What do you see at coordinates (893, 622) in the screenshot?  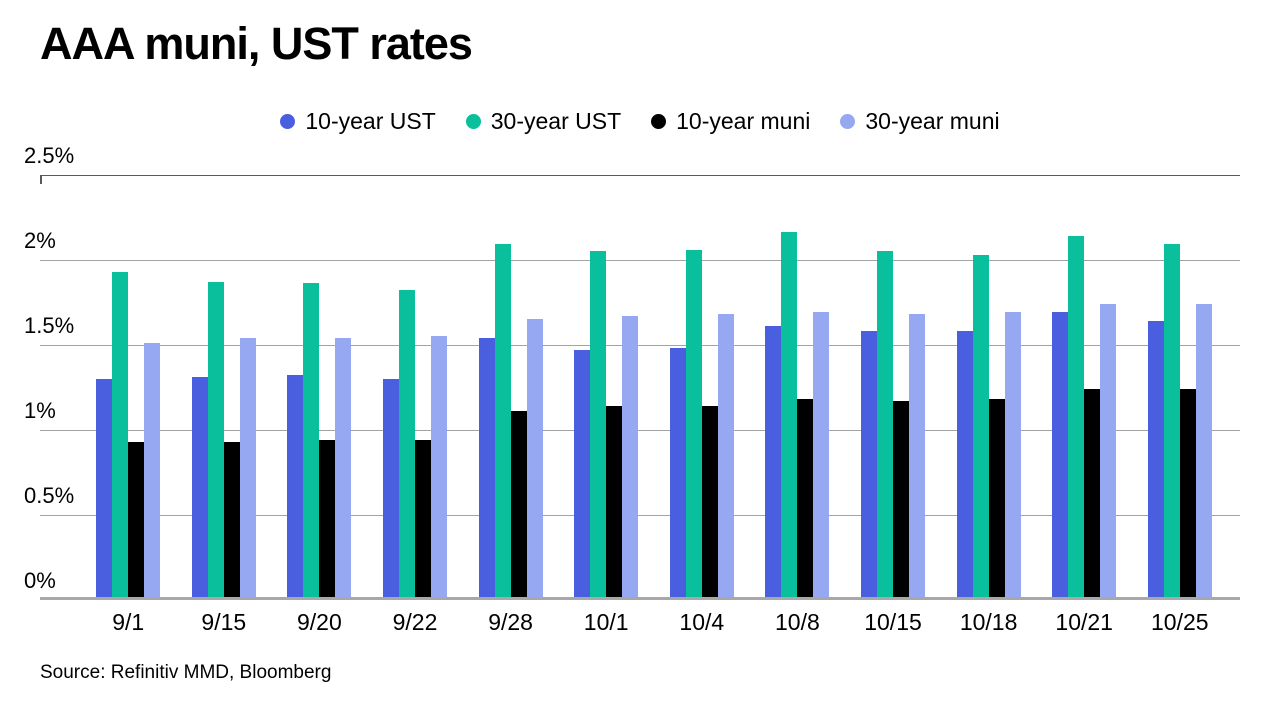 I see `x-tick-label: 10/15` at bounding box center [893, 622].